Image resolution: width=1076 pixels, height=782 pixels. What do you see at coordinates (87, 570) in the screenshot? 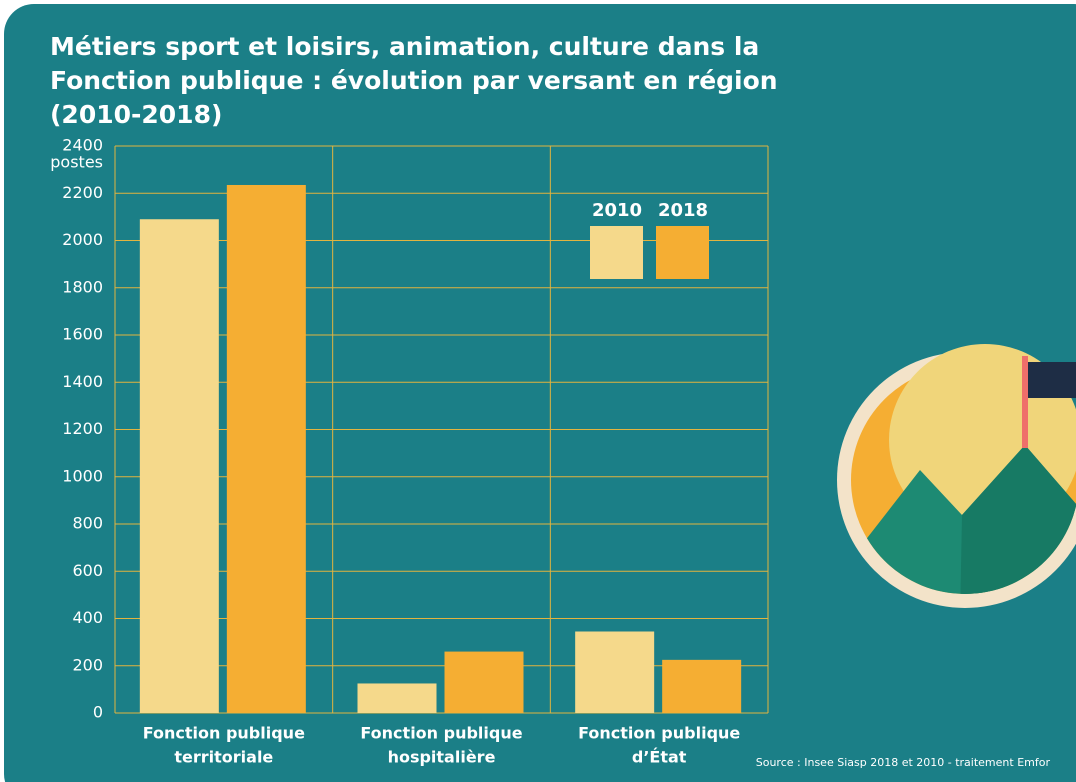
I see `y-tick-label: 600` at bounding box center [87, 570].